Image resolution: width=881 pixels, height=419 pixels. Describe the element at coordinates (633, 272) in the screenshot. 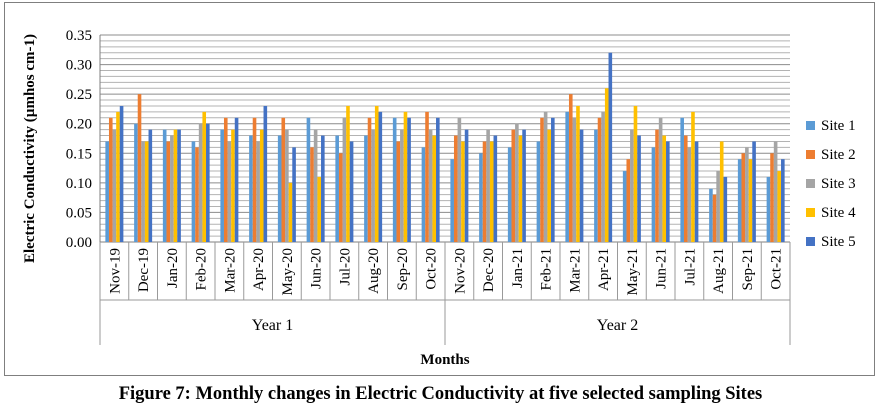

I see `x-tick-label: May-21` at that location.